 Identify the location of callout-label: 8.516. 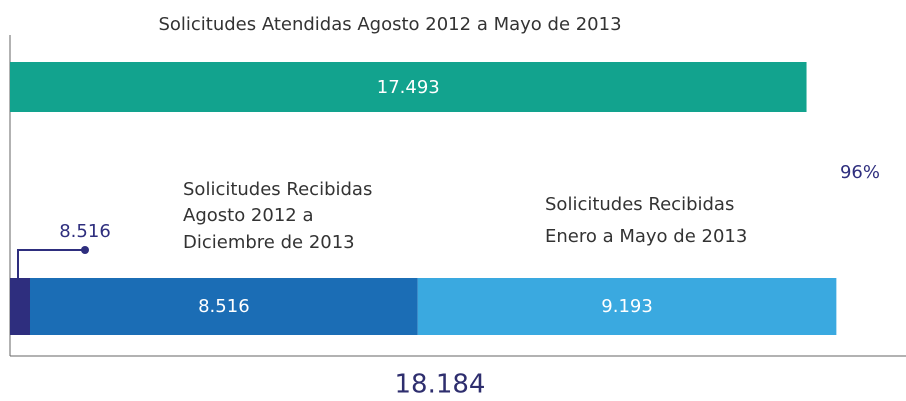
(85, 231).